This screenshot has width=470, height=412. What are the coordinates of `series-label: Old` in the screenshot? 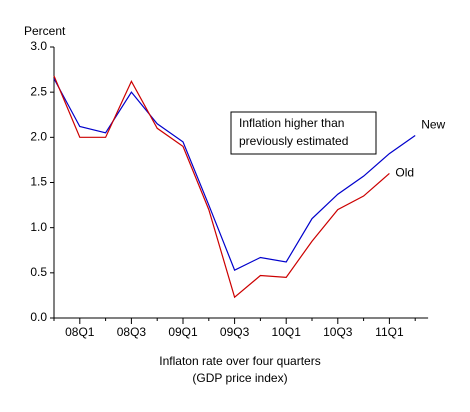 It's located at (404, 173).